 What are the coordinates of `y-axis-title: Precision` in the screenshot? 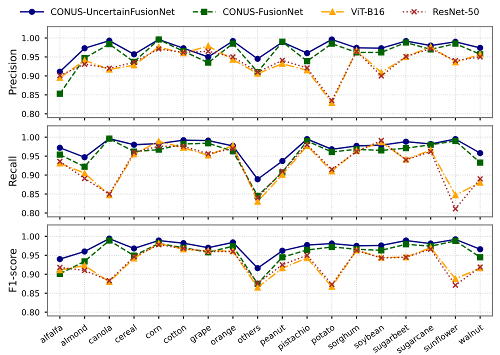 It's located at (12, 72).